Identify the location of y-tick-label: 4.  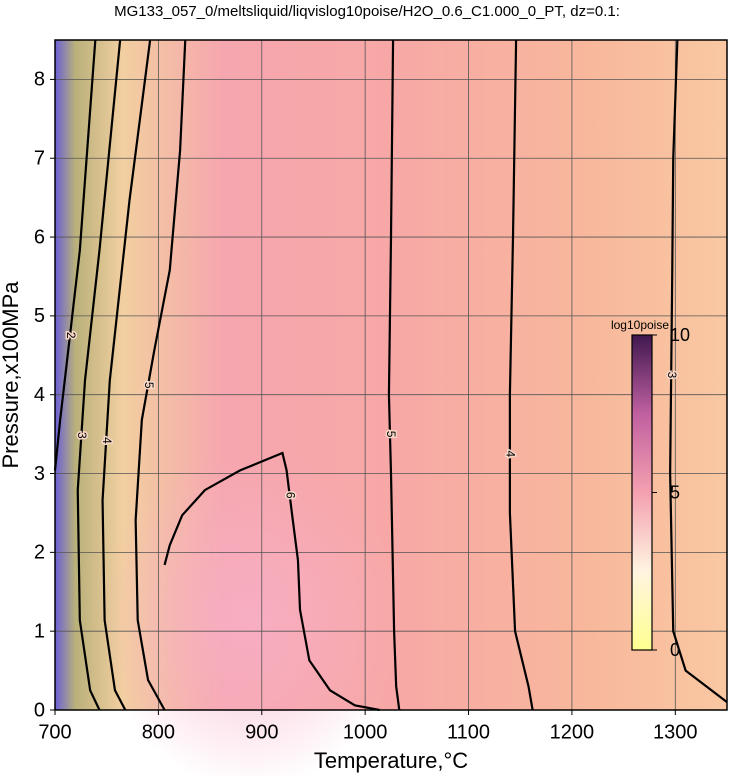
(39, 395).